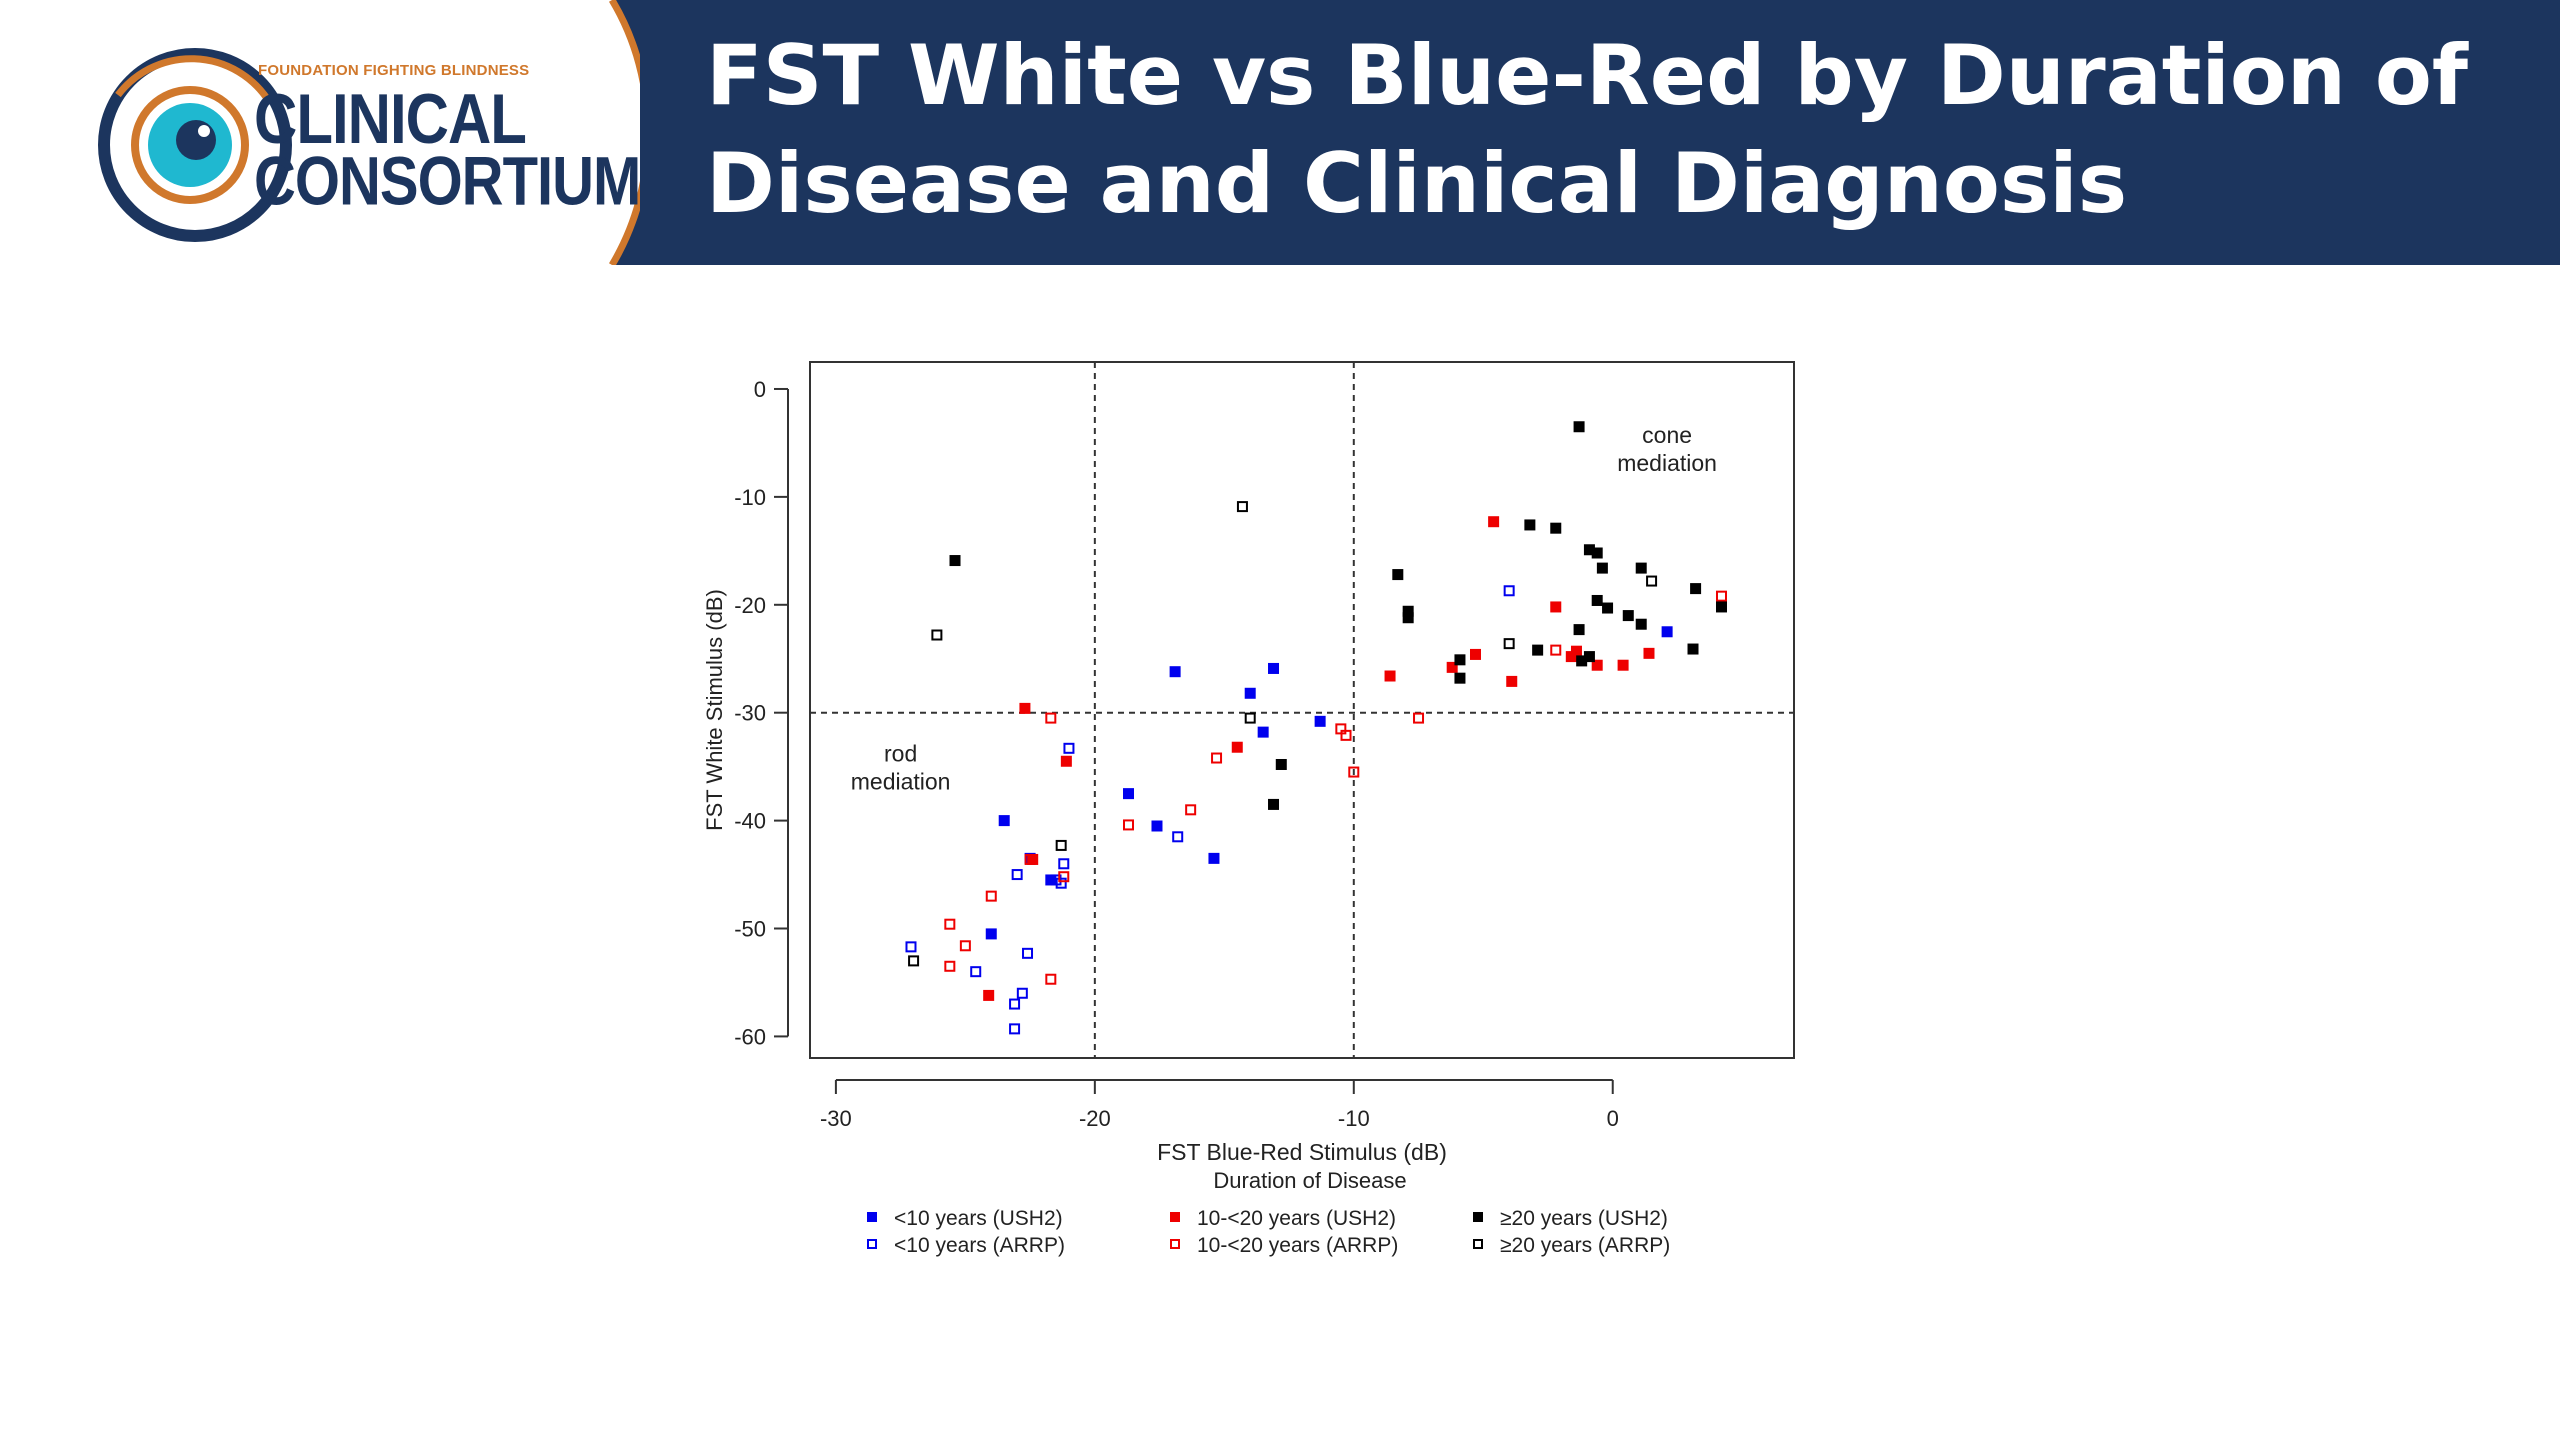 The width and height of the screenshot is (2560, 1440). I want to click on y-tick-label: -10, so click(750, 497).